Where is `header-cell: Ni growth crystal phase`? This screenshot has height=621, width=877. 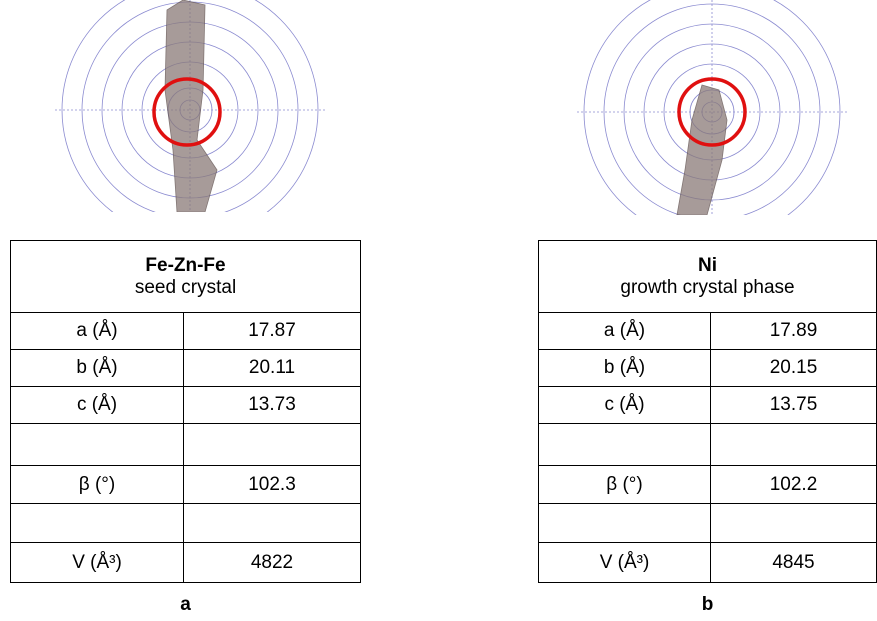
header-cell: Ni growth crystal phase is located at coordinates (707, 276).